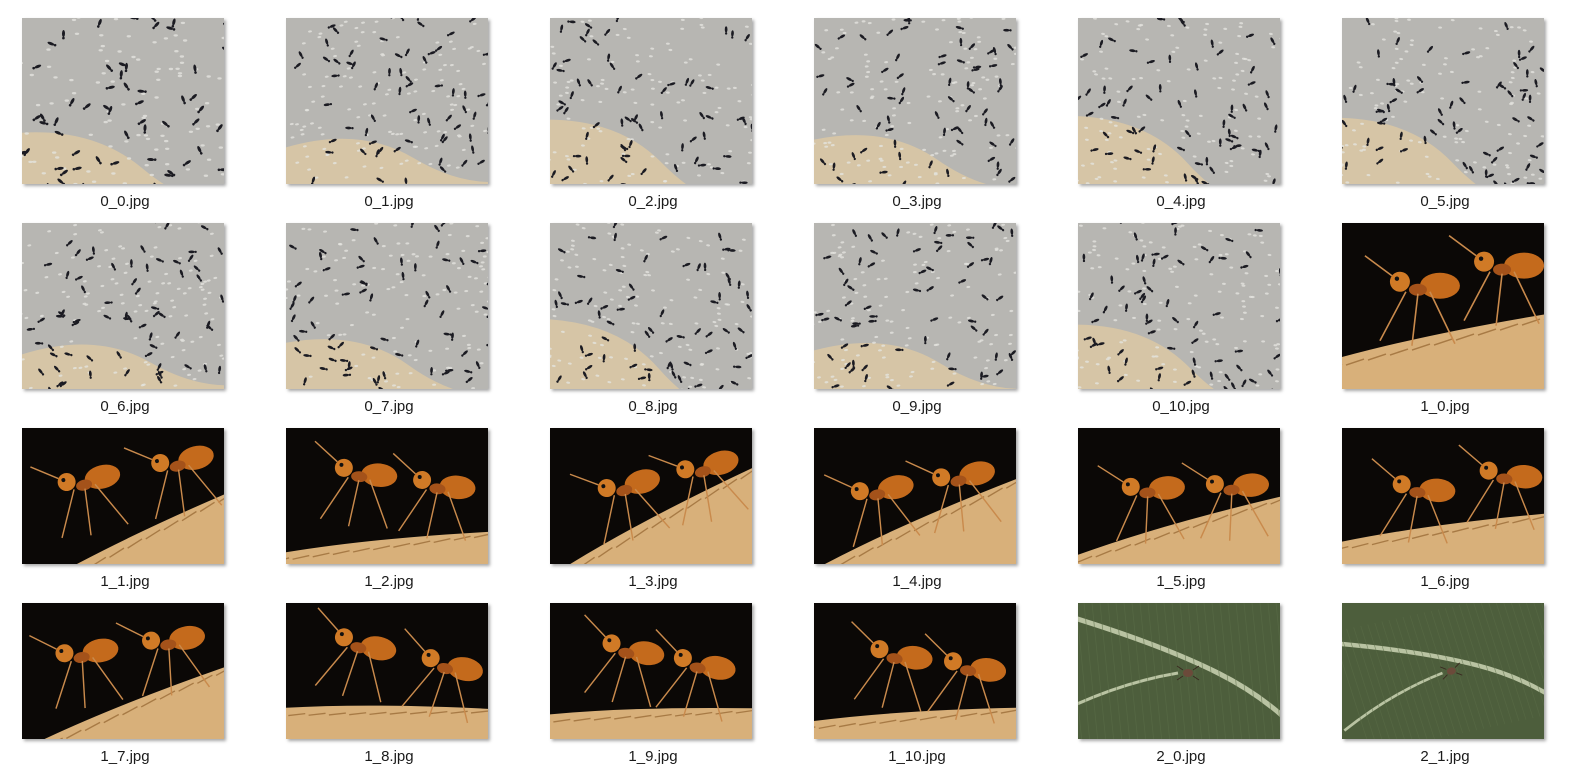  What do you see at coordinates (917, 581) in the screenshot?
I see `file-name-label: 1_4.jpg` at bounding box center [917, 581].